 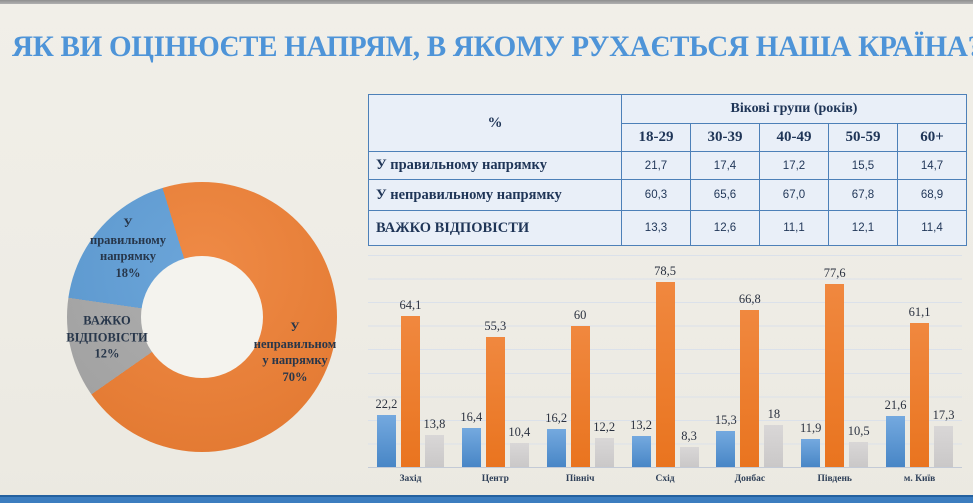 I want to click on age-column-header: 40-49, so click(x=794, y=137).